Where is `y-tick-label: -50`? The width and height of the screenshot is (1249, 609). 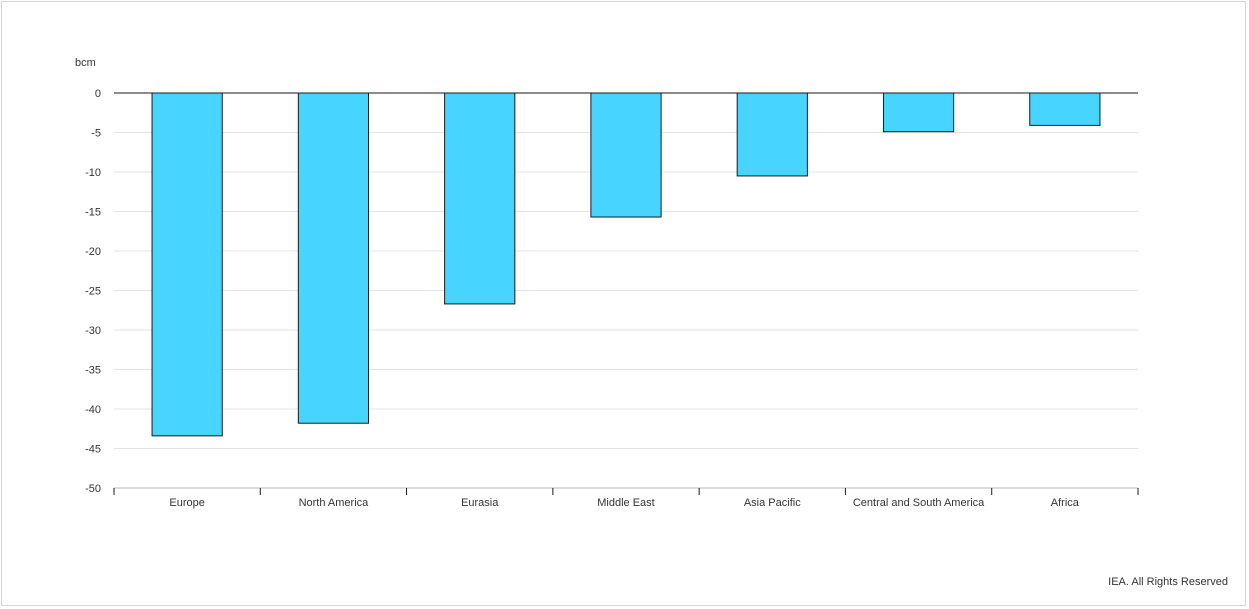 y-tick-label: -50 is located at coordinates (93, 489).